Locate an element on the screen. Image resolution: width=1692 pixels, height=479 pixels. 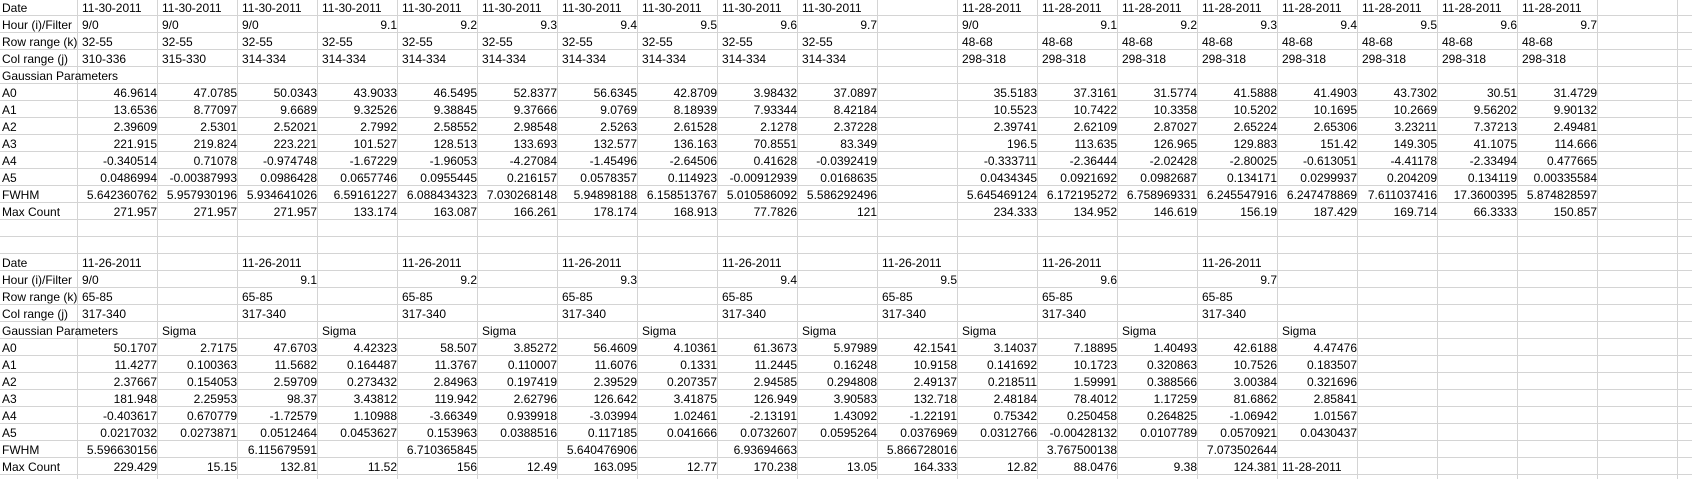
value-cell: 42.6188 is located at coordinates (1255, 348).